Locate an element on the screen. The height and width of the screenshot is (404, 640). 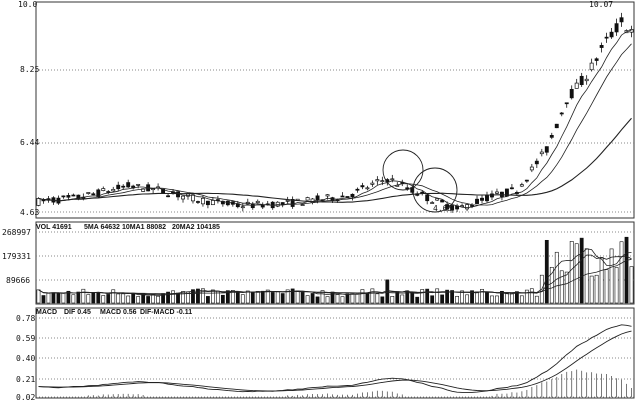
volume-legend-vol: VOL 41691 is located at coordinates (54, 227).